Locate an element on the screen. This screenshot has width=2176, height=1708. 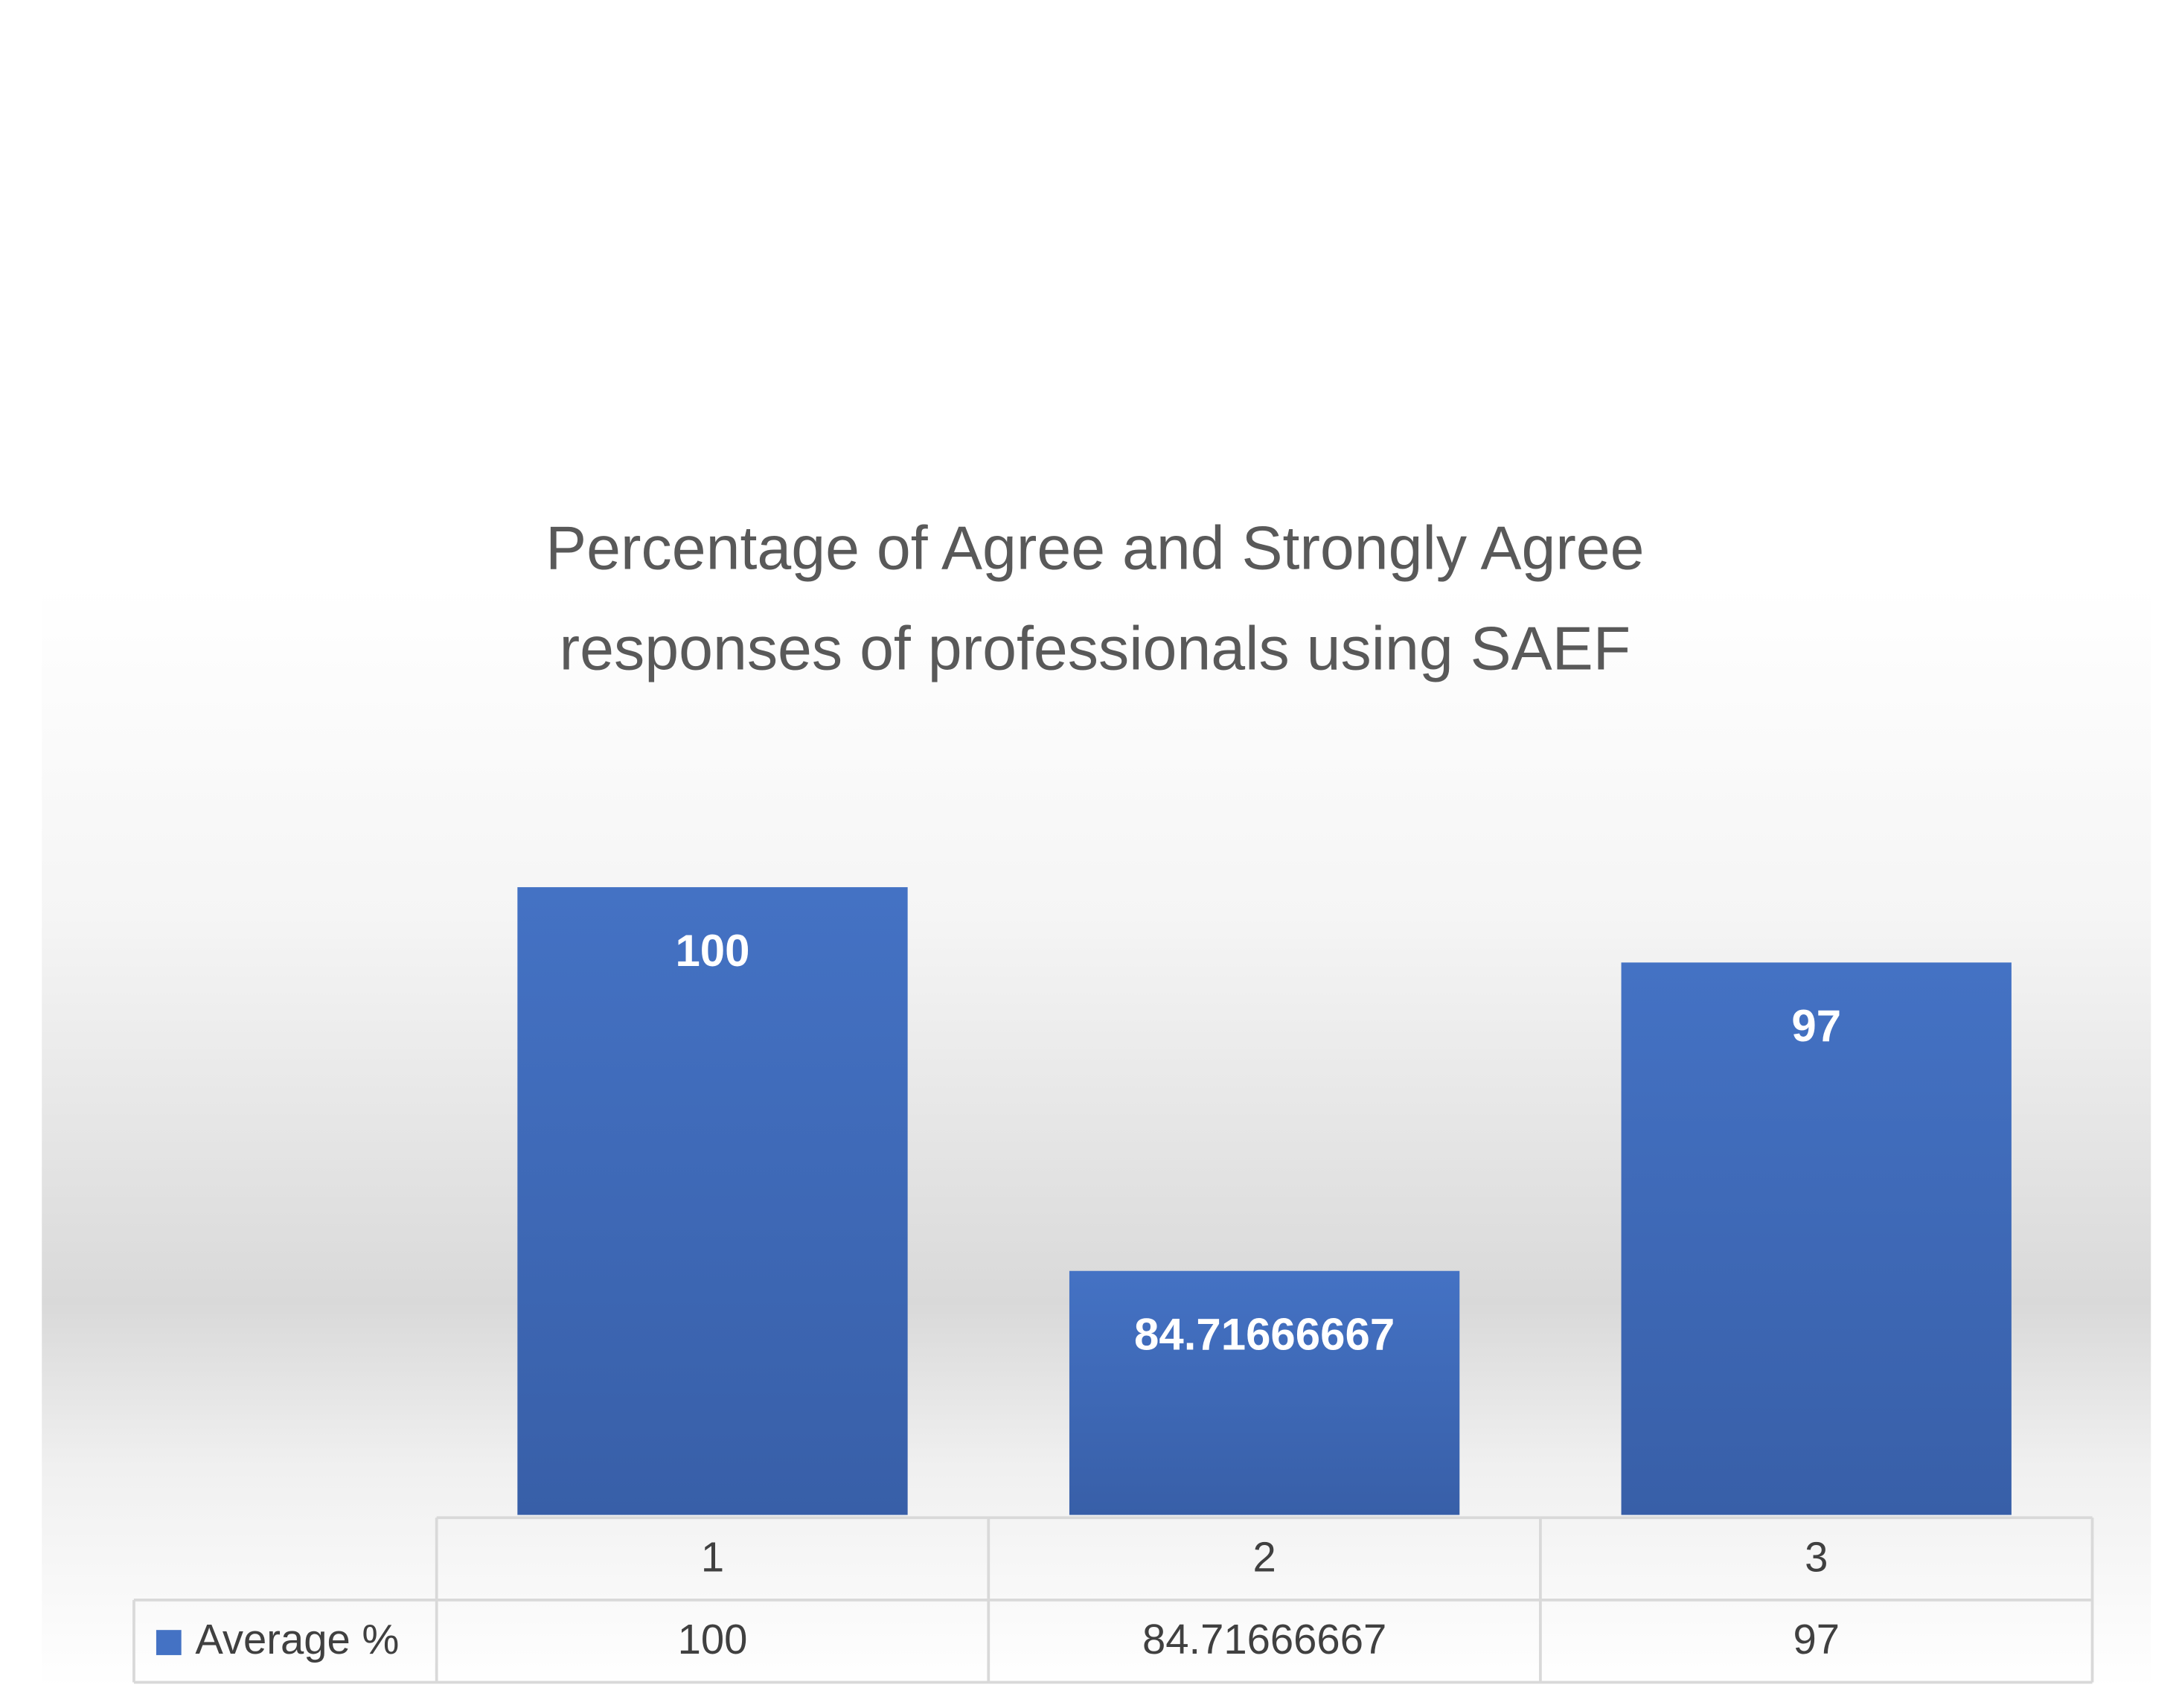
legend-label: Average % is located at coordinates (297, 1640).